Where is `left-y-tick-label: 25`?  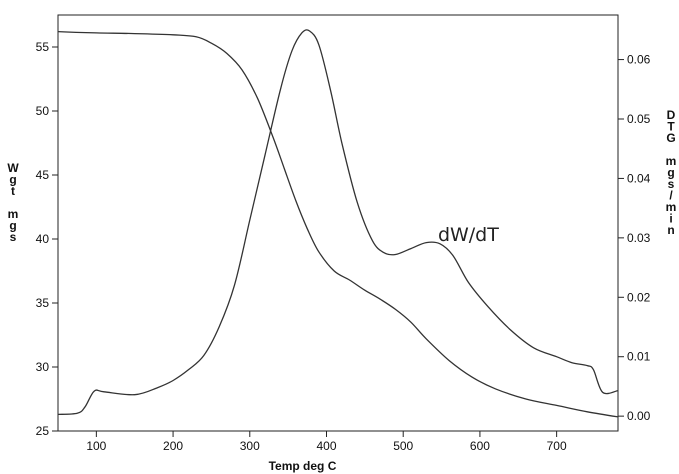
left-y-tick-label: 25 is located at coordinates (43, 431).